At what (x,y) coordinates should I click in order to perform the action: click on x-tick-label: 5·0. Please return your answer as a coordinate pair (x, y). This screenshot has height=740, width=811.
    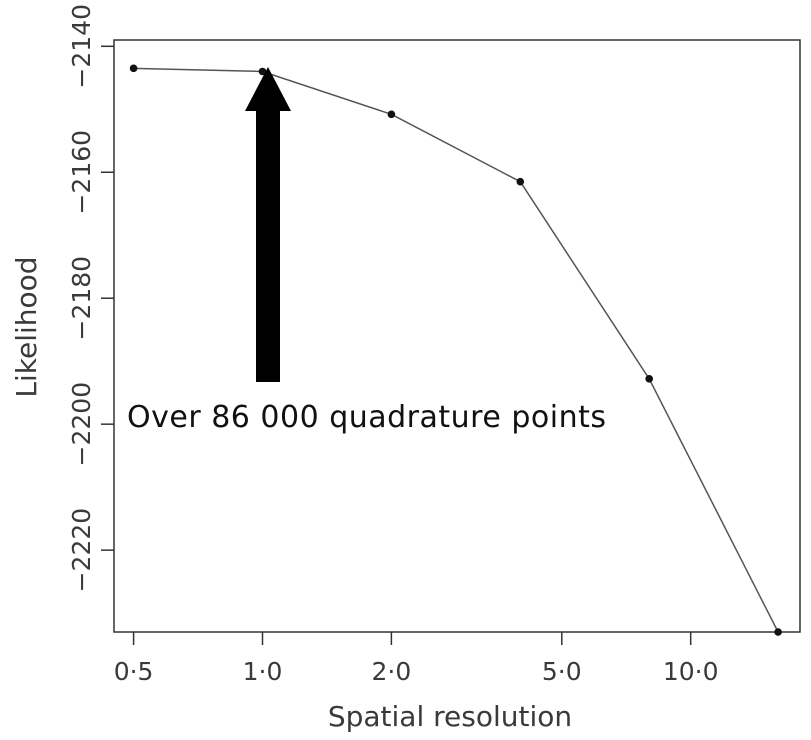
    Looking at the image, I should click on (562, 671).